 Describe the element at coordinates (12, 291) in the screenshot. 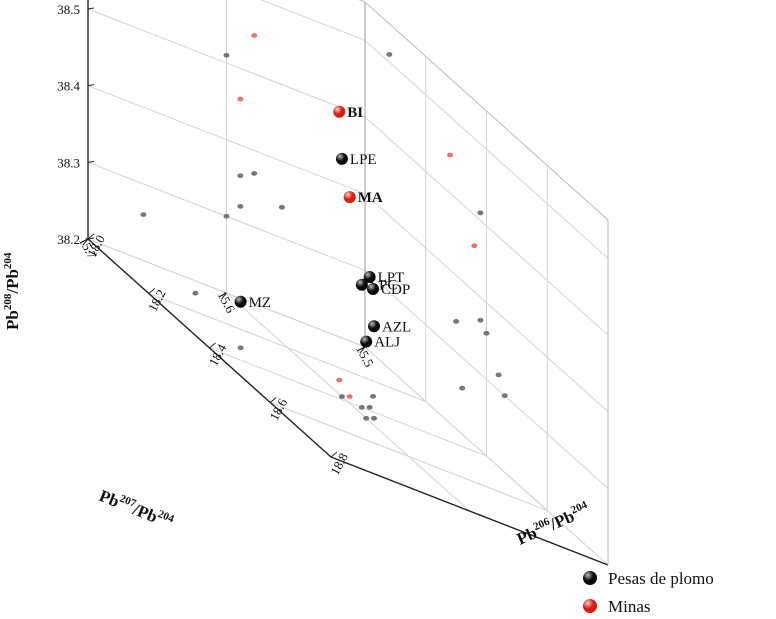

I see `z-axis-title: Pb208/Pb204` at that location.